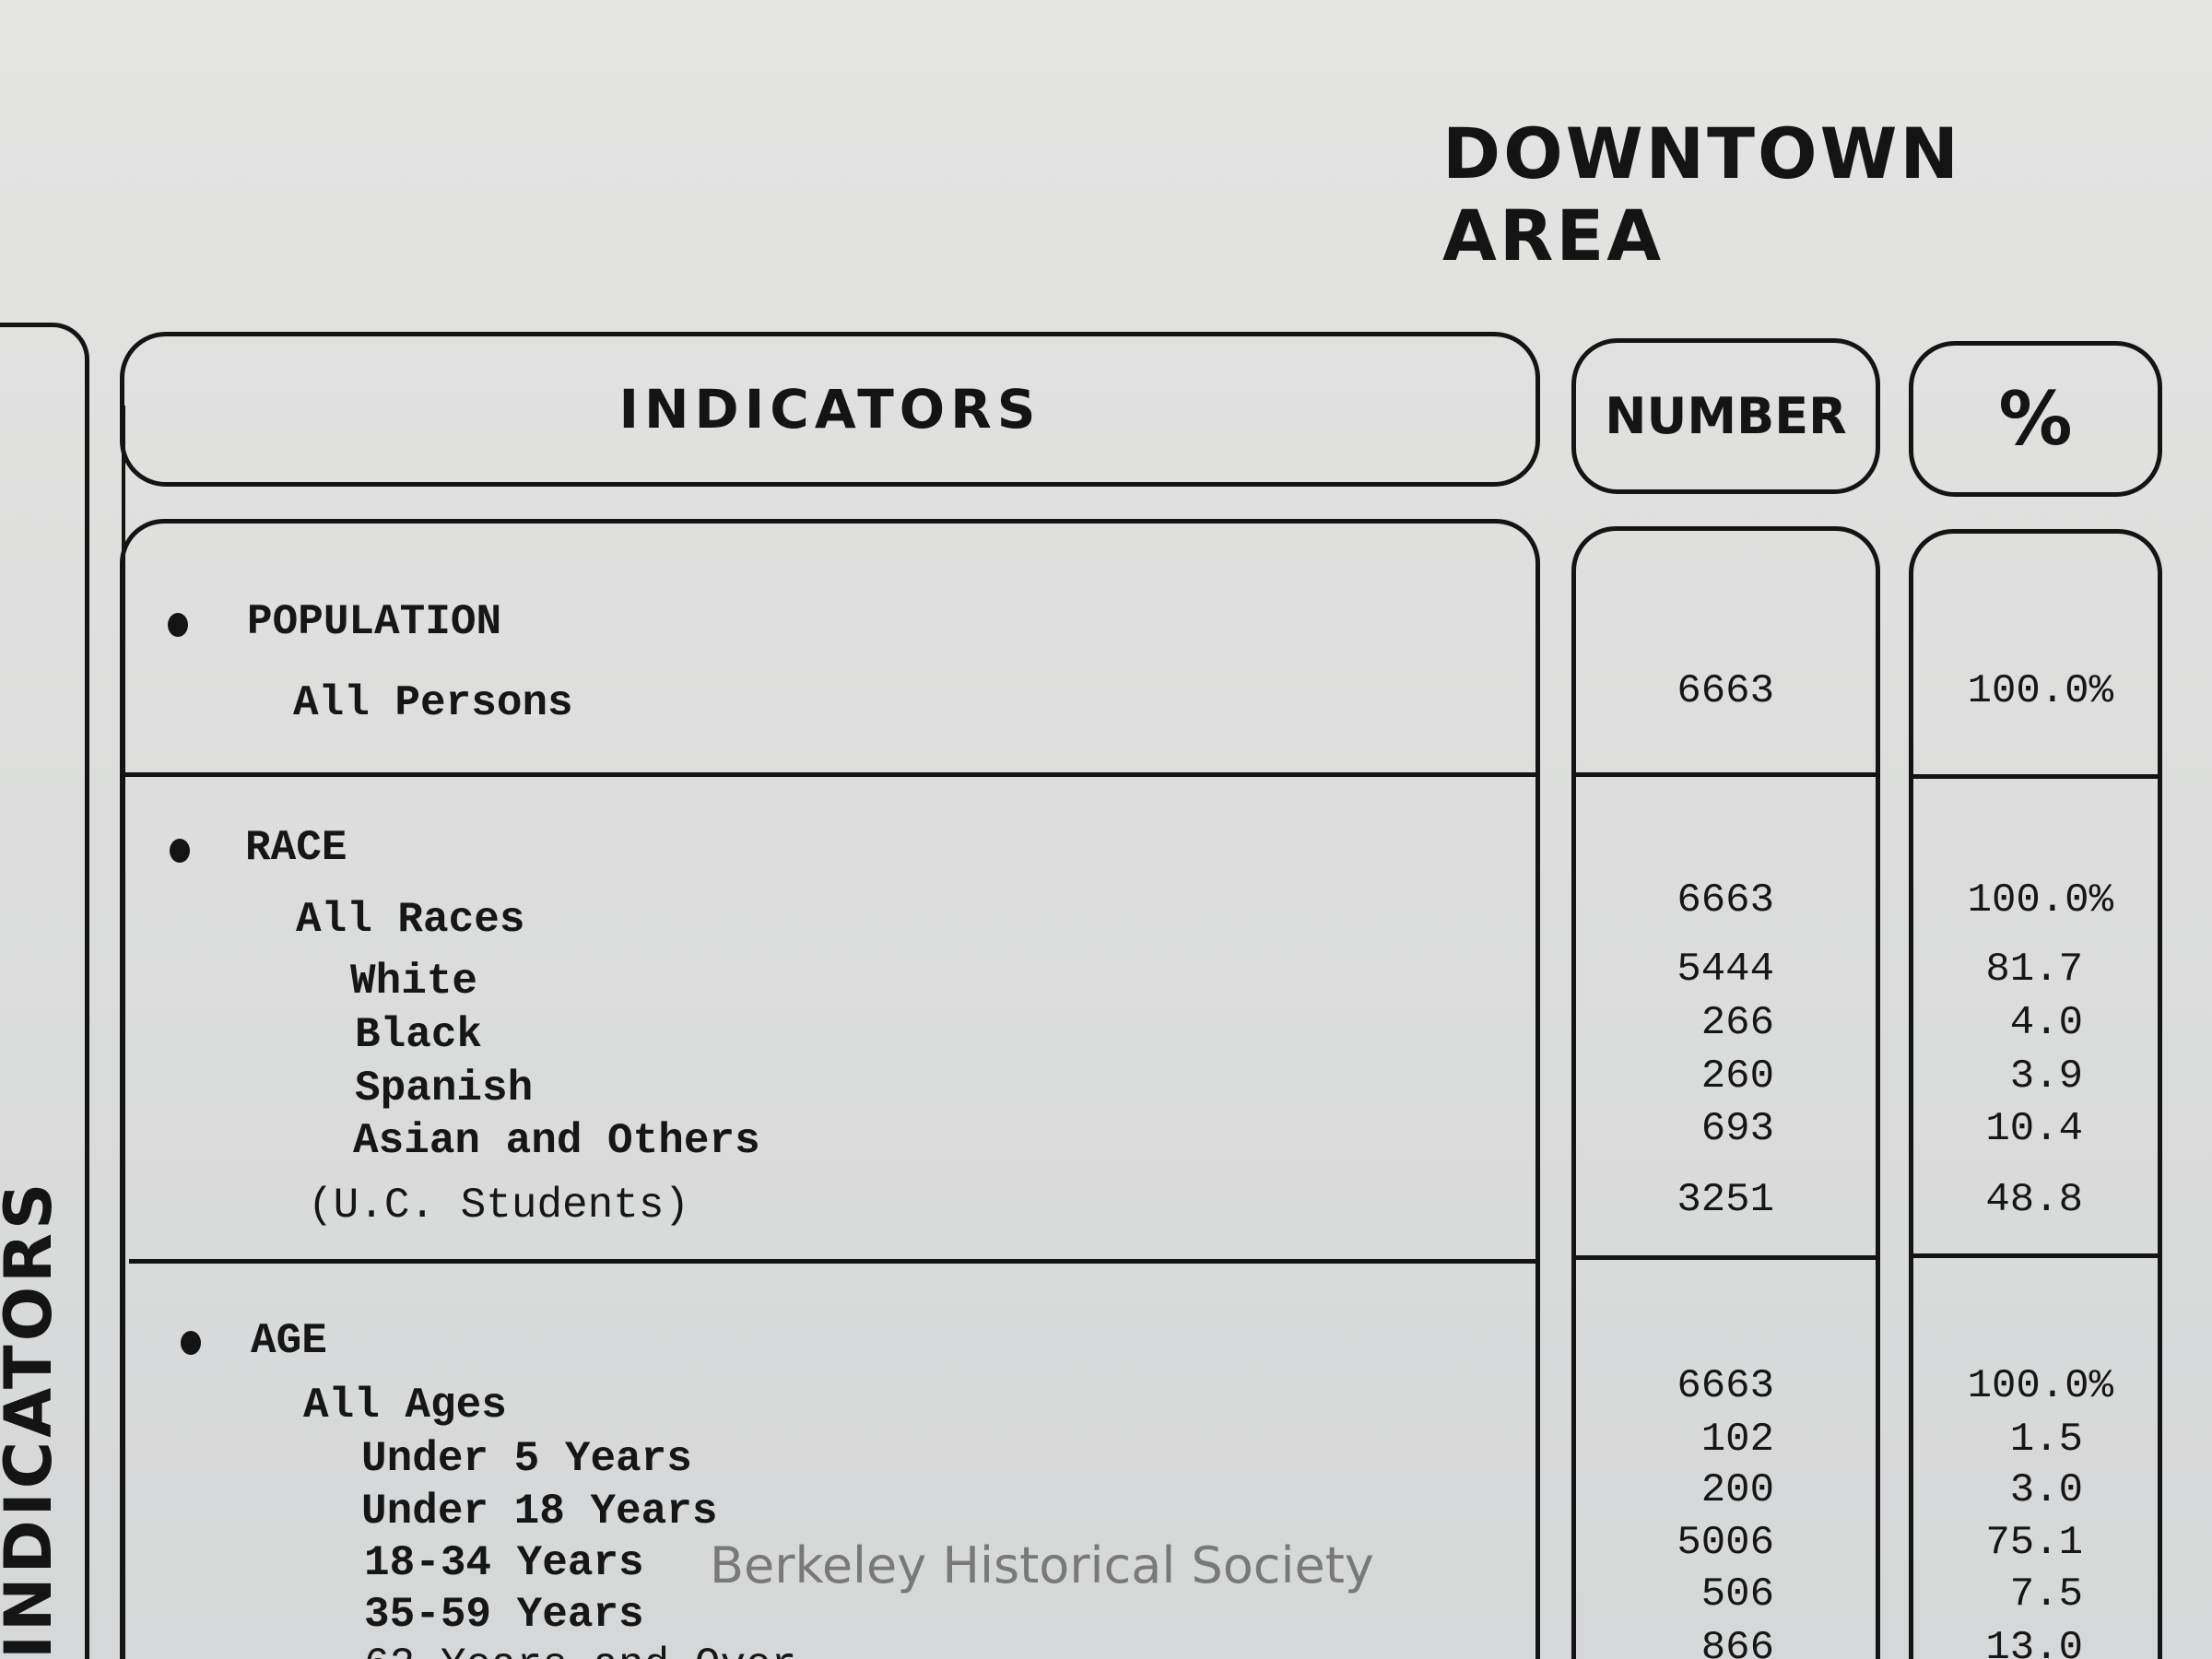 Image resolution: width=2212 pixels, height=1659 pixels. I want to click on watermark: Berkeley Historical Society, so click(1042, 1565).